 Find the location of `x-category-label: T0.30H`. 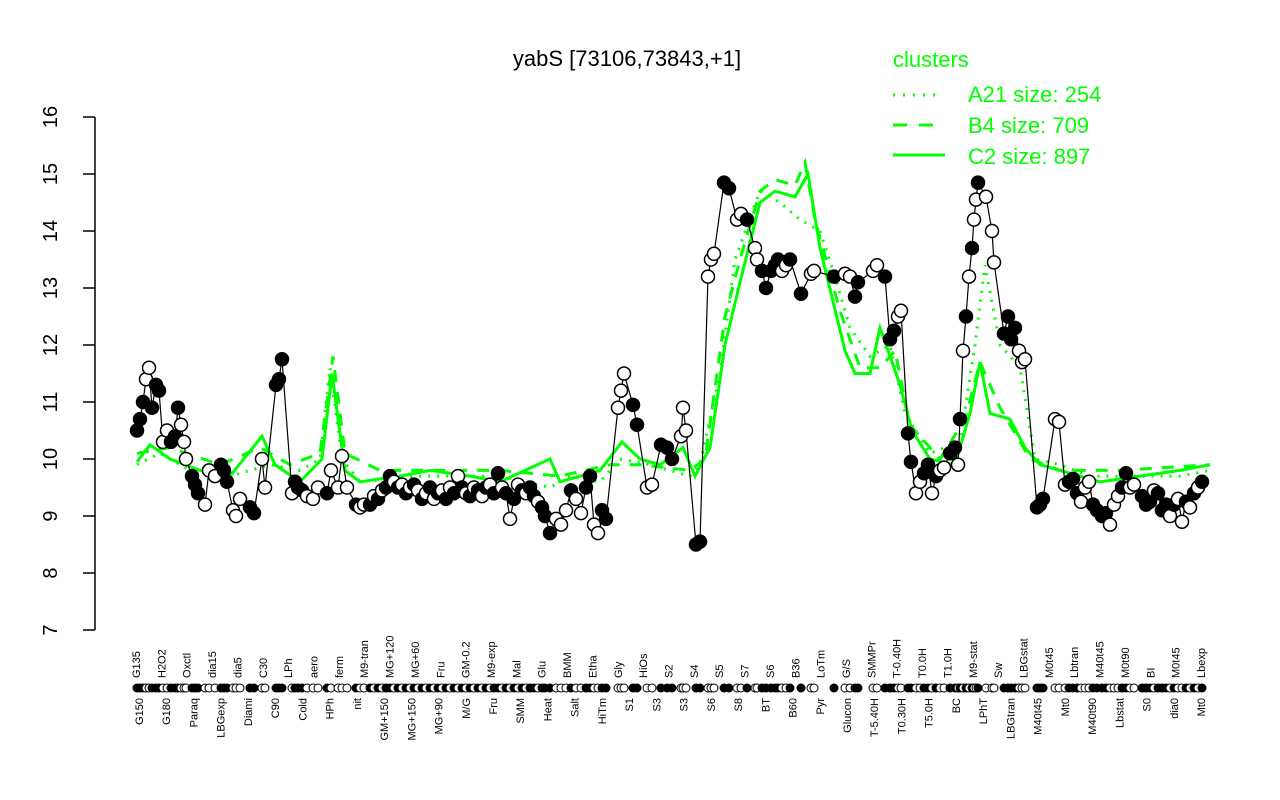

x-category-label: T0.30H is located at coordinates (903, 716).